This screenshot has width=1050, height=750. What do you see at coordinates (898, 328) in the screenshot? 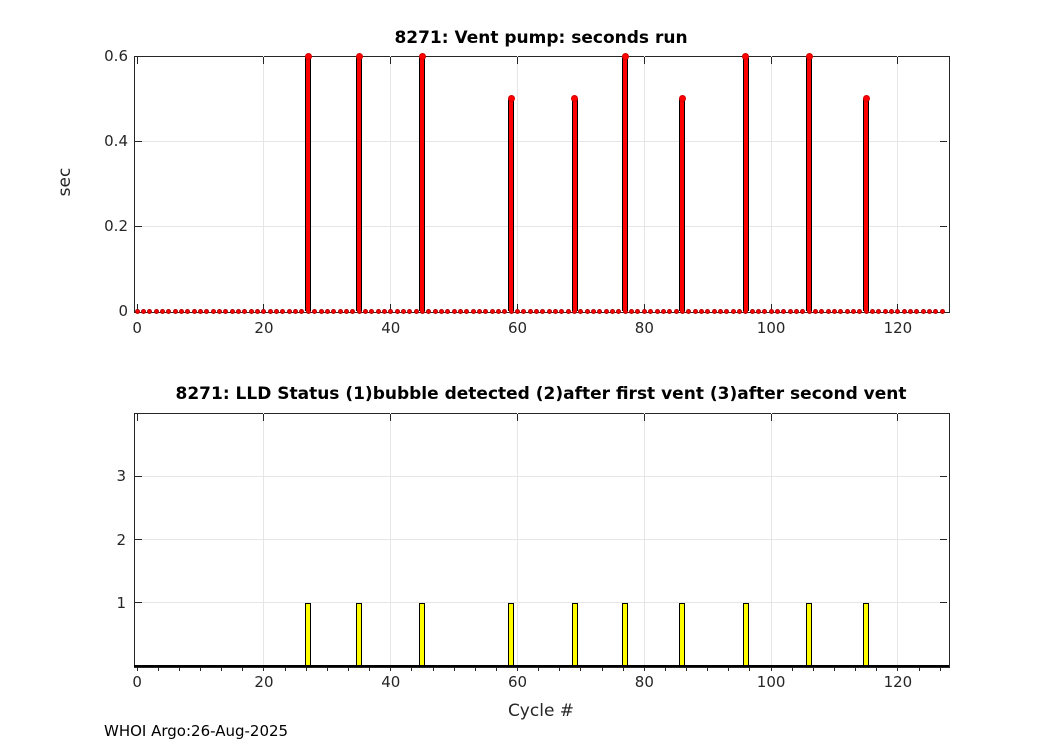
I see `x-tick-label: 120` at bounding box center [898, 328].